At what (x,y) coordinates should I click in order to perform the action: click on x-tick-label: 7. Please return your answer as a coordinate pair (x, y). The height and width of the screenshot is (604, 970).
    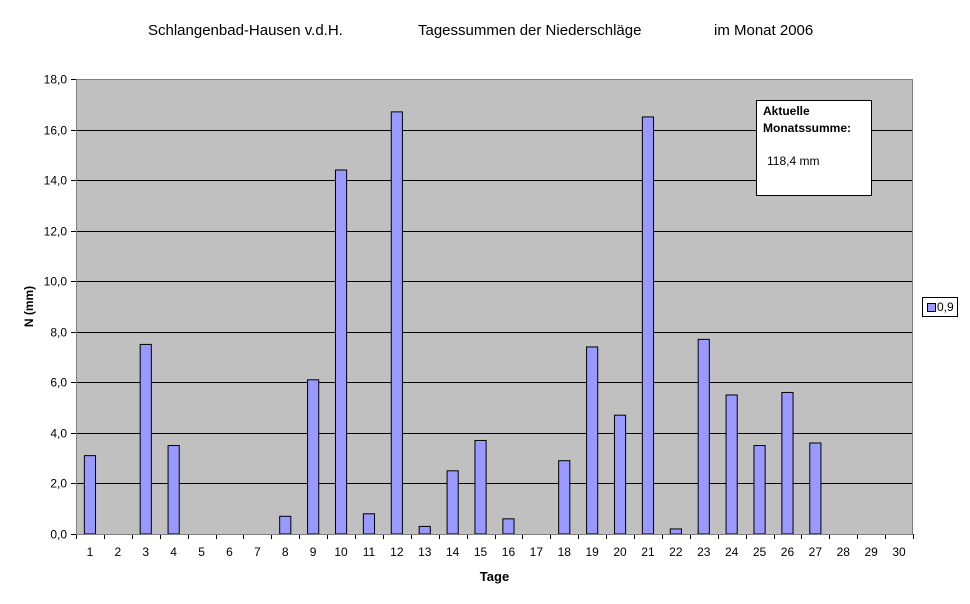
    Looking at the image, I should click on (257, 552).